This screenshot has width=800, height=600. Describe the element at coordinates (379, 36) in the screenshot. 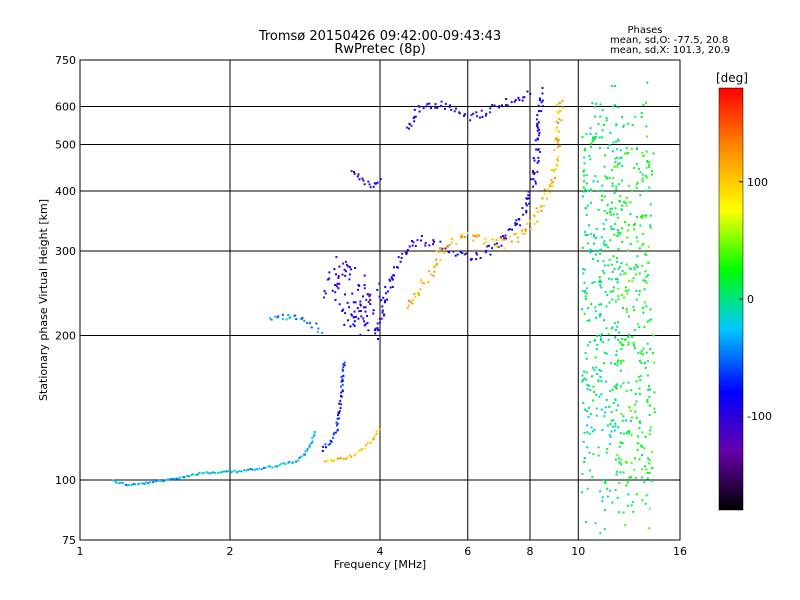

I see `chart-title: Tromsø 20150426 09:42:00-09:43:43` at that location.